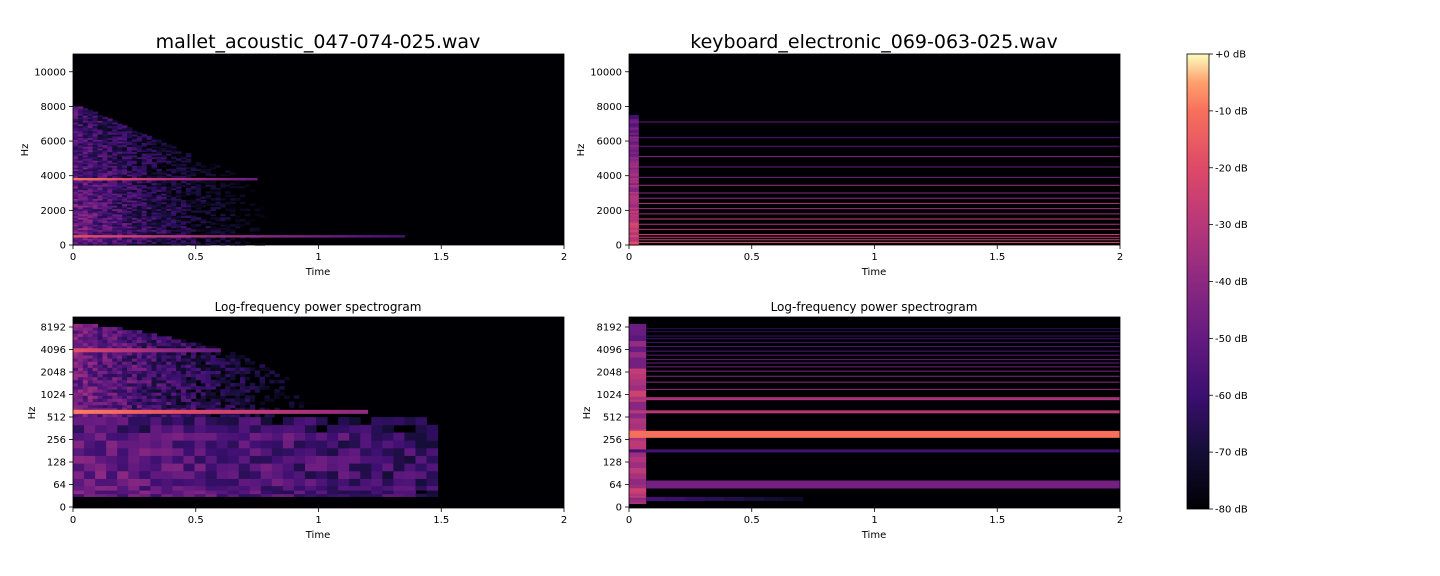  Describe the element at coordinates (63, 246) in the screenshot. I see `y-tick-label: 0` at that location.